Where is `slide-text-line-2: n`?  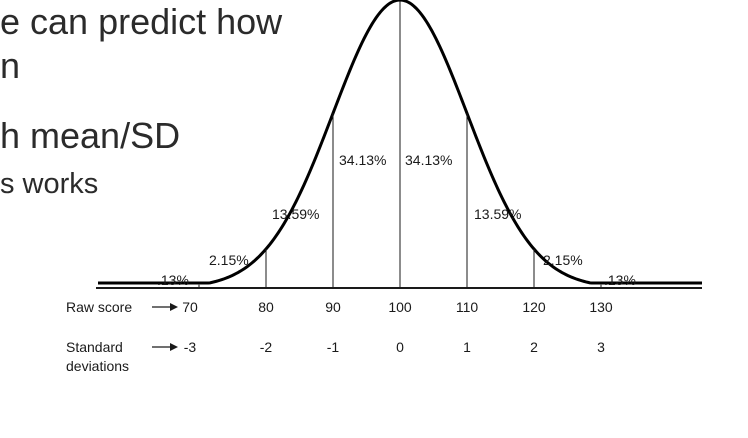 slide-text-line-2: n is located at coordinates (10, 65).